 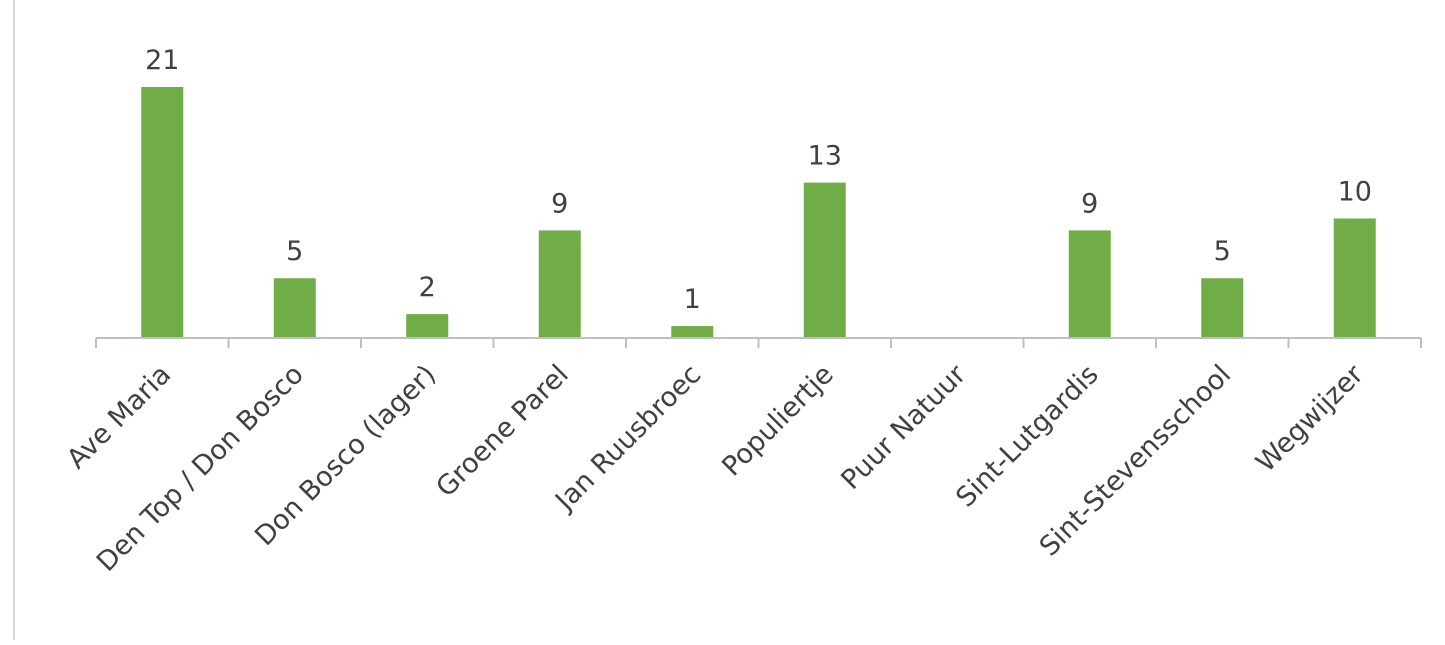 What do you see at coordinates (427, 287) in the screenshot?
I see `data-label: 2` at bounding box center [427, 287].